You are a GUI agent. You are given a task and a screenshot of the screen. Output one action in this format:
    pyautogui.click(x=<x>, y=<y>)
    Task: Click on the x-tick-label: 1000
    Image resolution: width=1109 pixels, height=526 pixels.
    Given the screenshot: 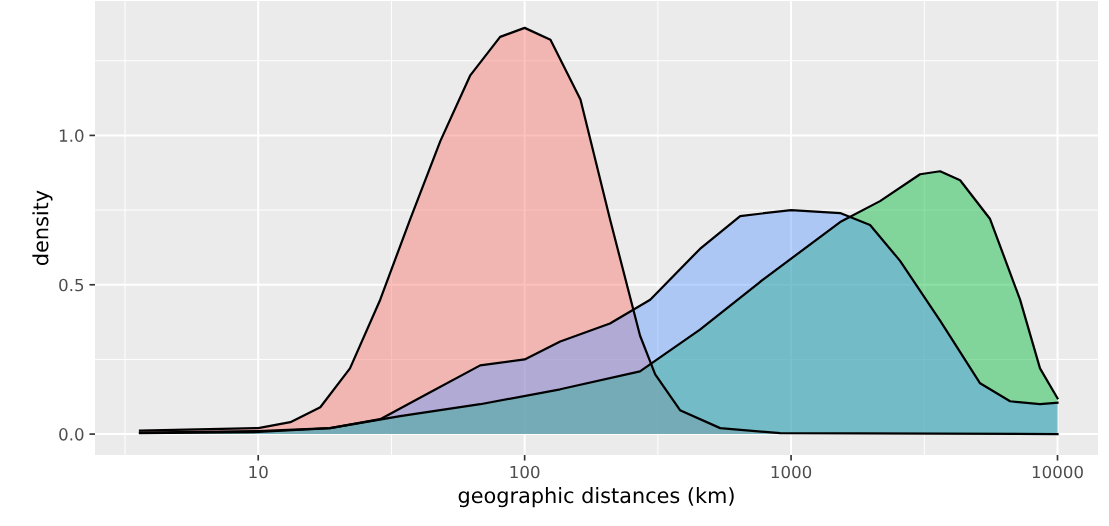 What is the action you would take?
    pyautogui.click(x=791, y=472)
    